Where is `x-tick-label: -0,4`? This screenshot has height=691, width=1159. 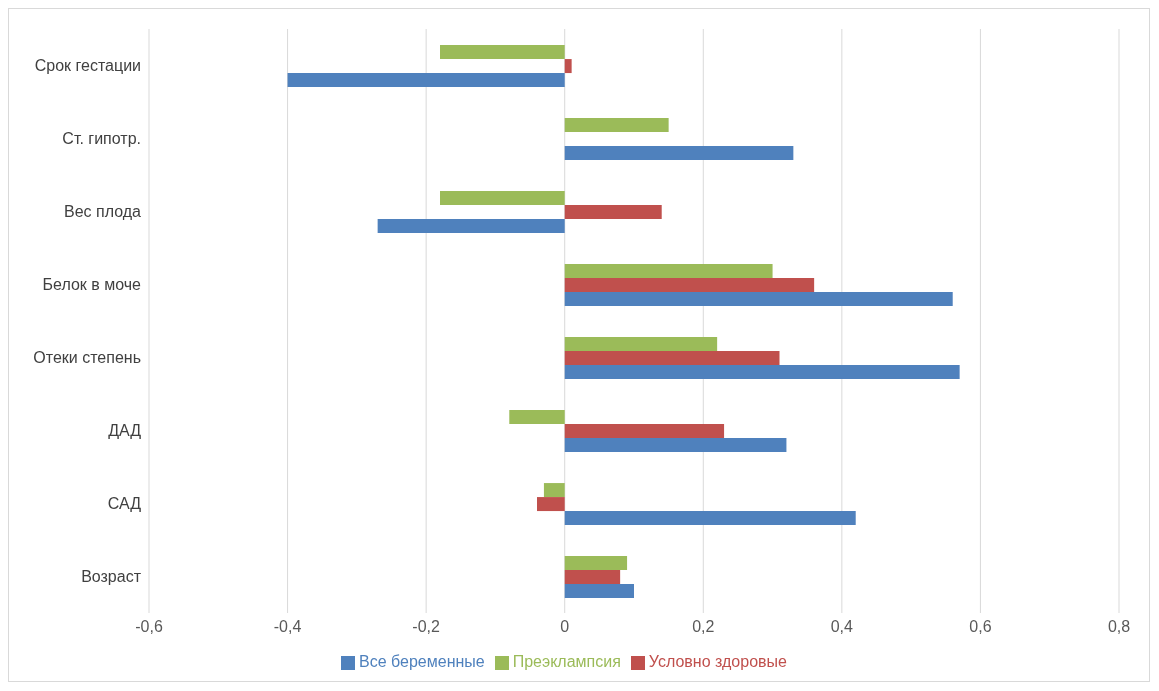
x-tick-label: -0,4 is located at coordinates (287, 627).